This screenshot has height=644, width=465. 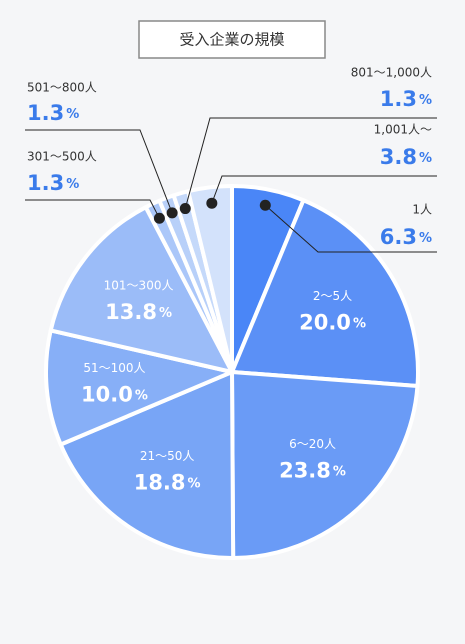 I want to click on category-label: 51～100人, so click(x=114, y=368).